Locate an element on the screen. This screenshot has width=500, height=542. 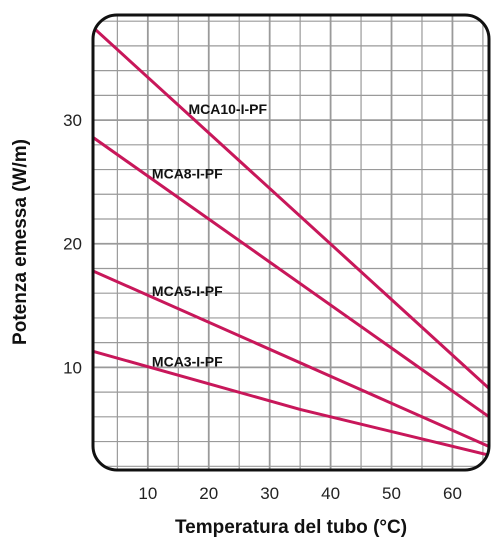
x-tick-label: 50 is located at coordinates (391, 493).